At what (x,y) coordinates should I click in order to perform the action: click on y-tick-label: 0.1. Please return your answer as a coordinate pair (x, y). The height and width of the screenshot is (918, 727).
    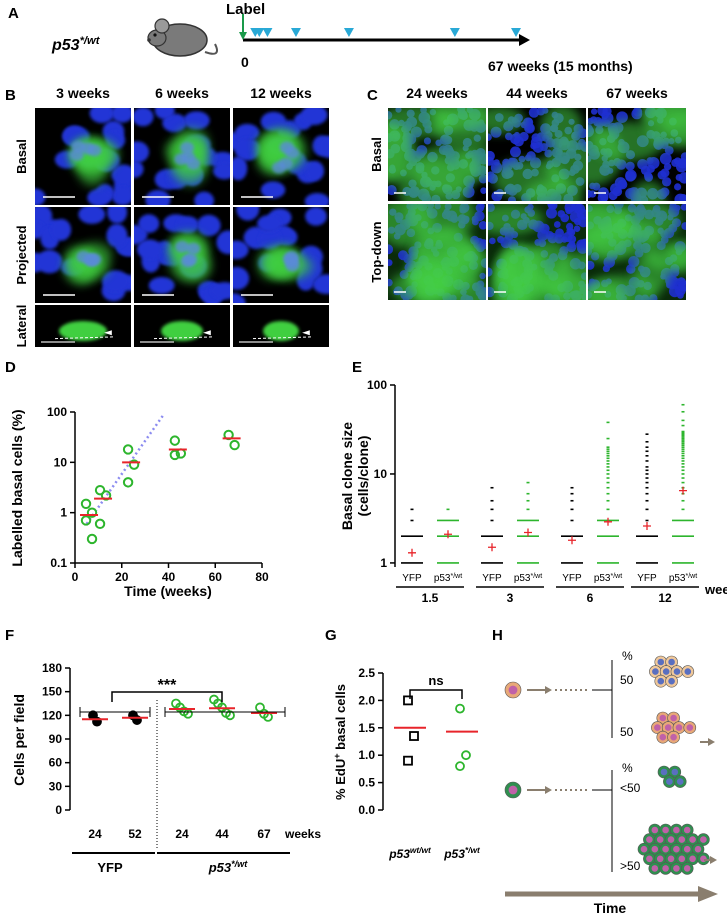
    Looking at the image, I should click on (58, 563).